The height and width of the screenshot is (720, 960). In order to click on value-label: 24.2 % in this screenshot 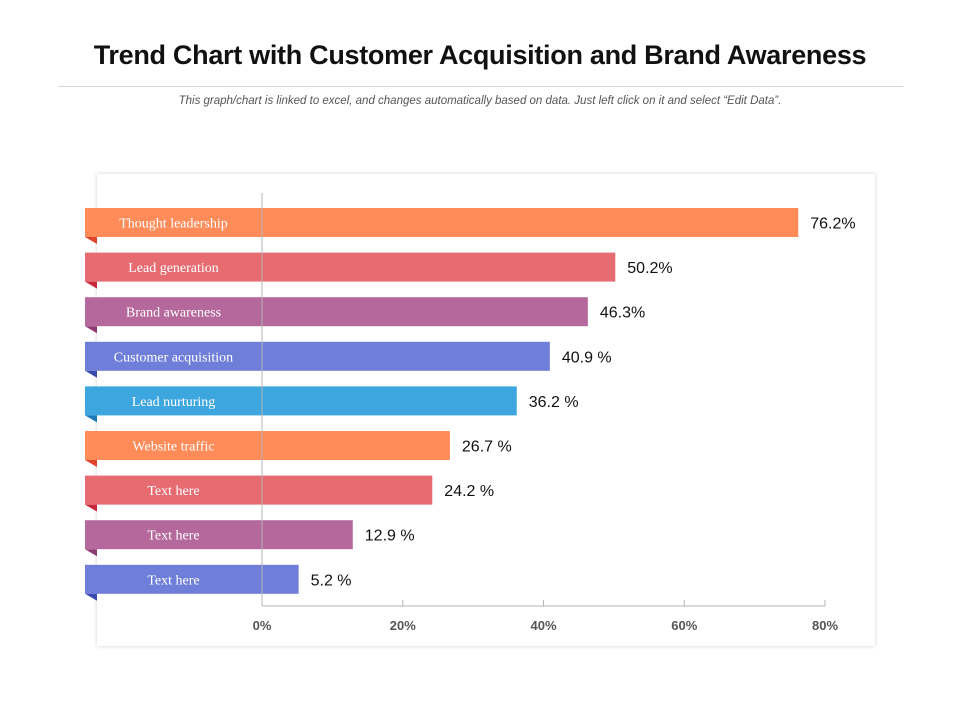, I will do `click(469, 491)`.